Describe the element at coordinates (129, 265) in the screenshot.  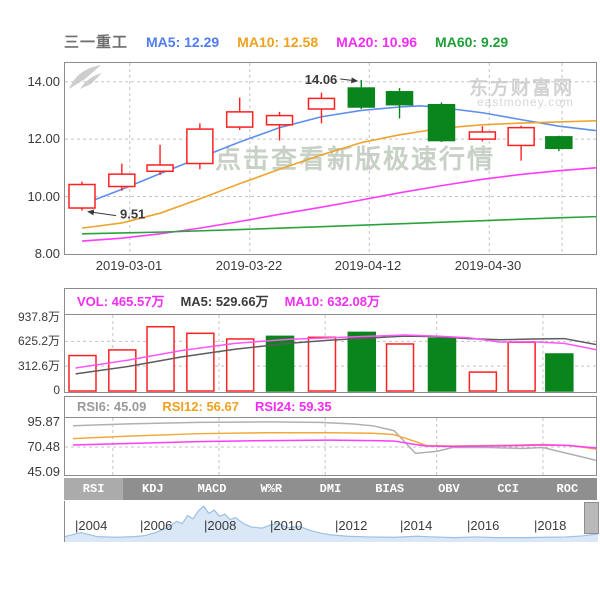
I see `date-label: 2019-03-01` at that location.